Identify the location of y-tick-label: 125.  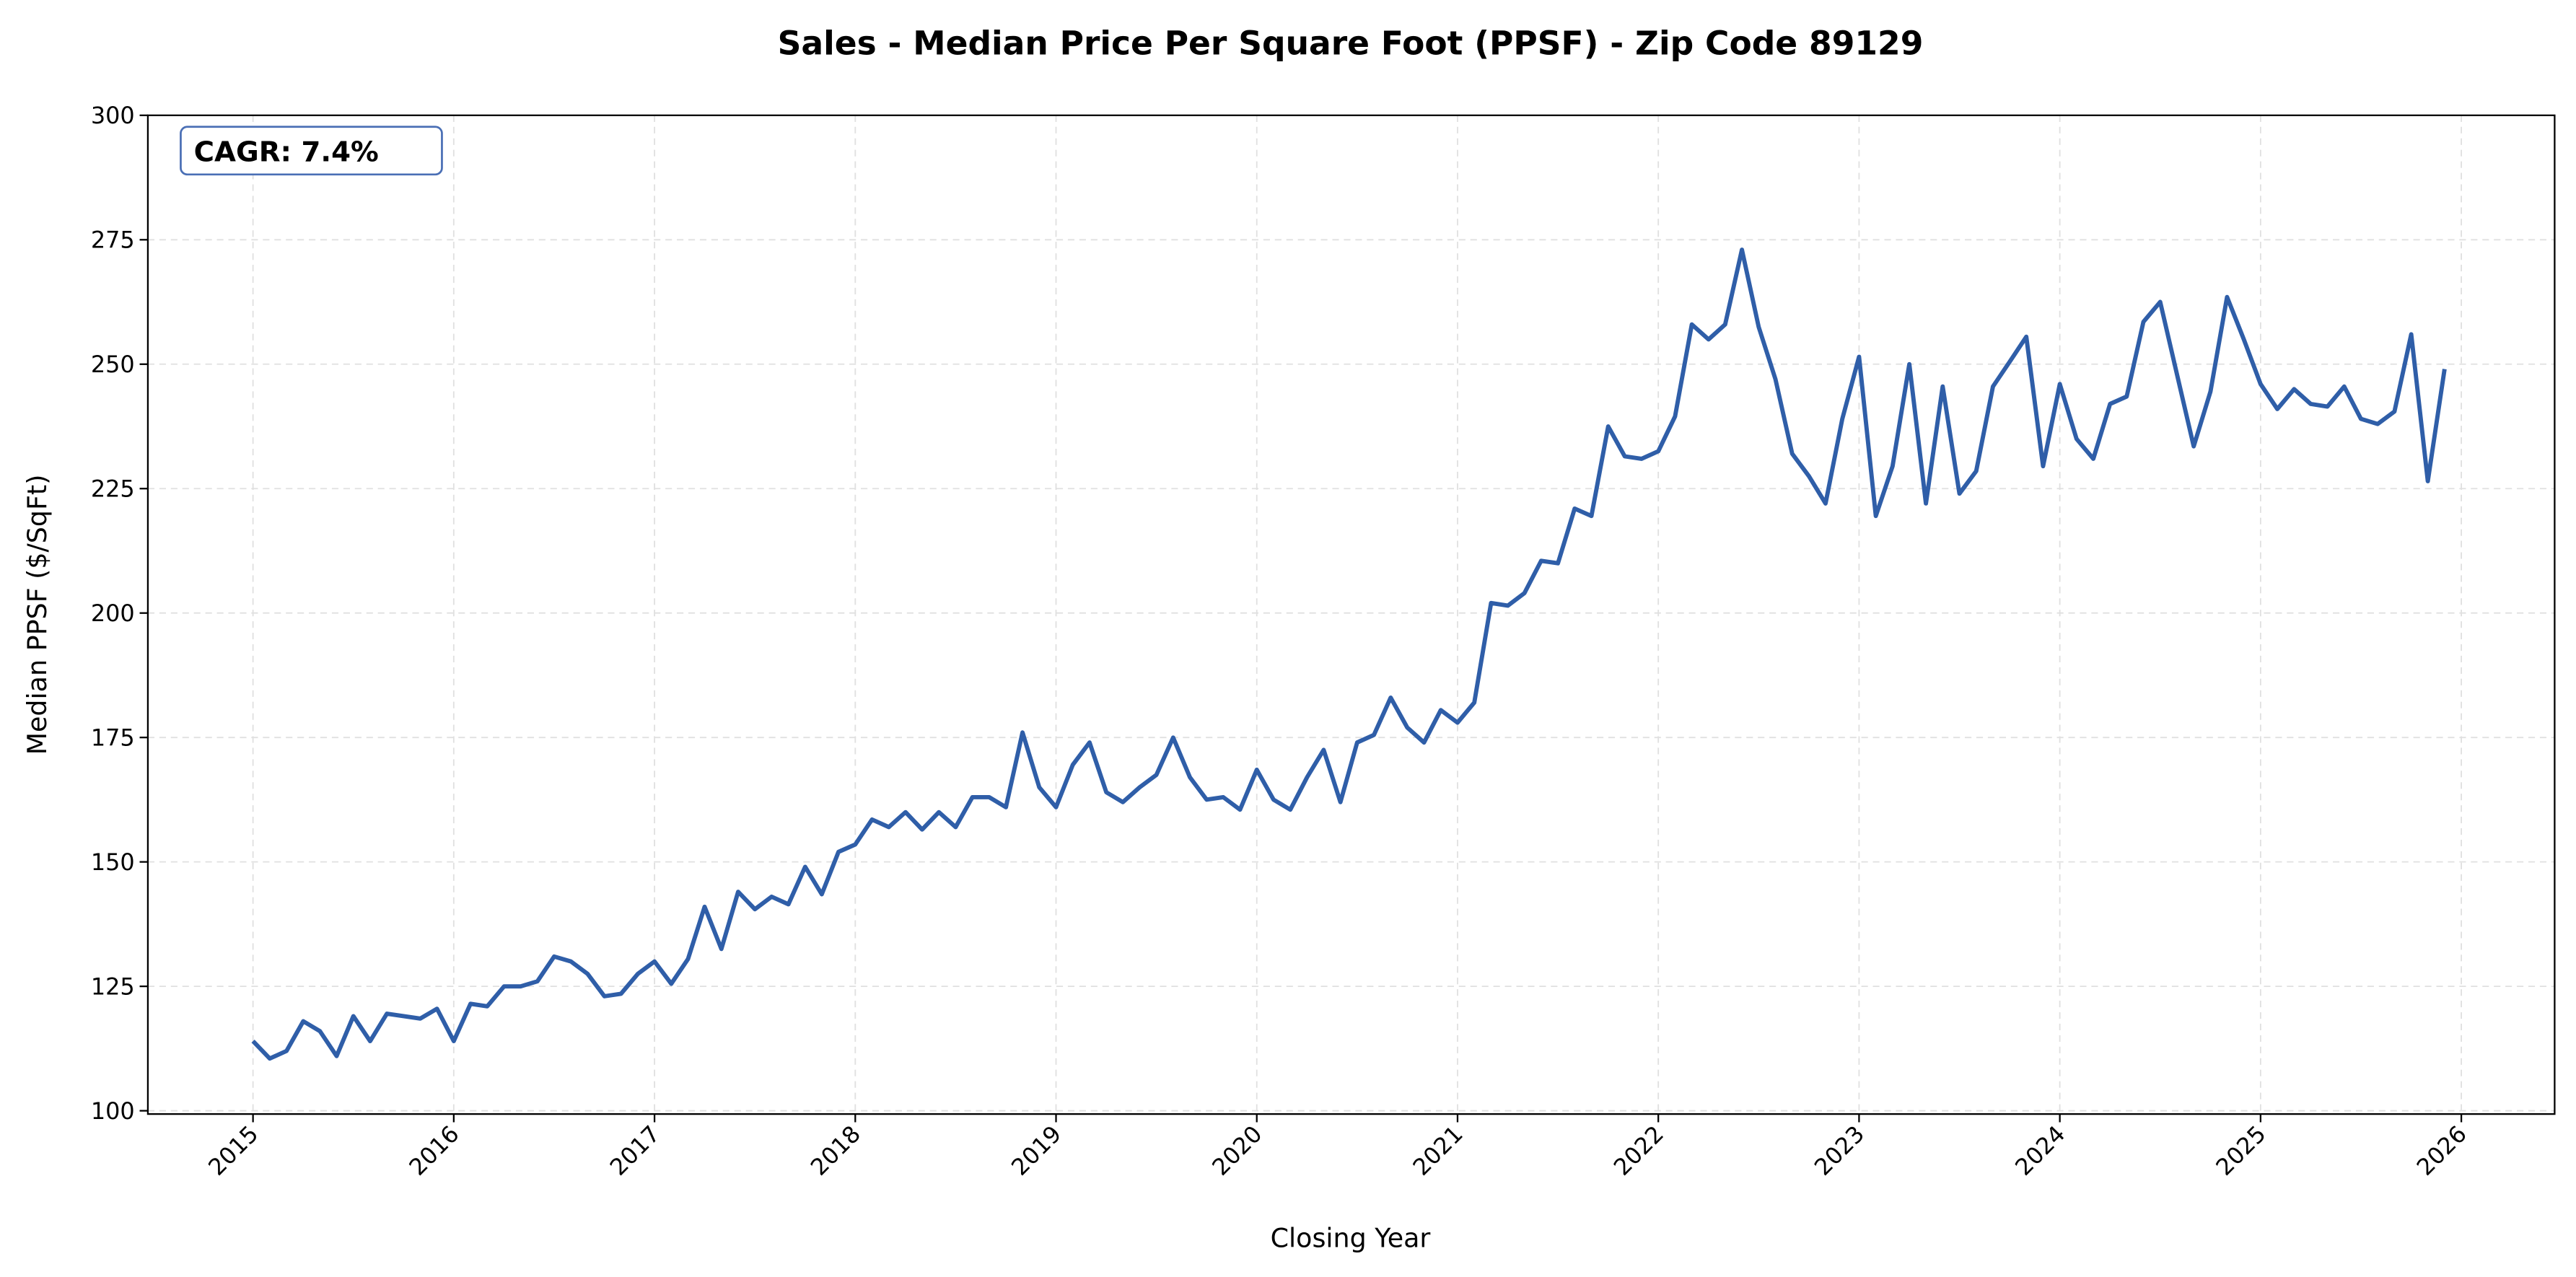
(113, 986).